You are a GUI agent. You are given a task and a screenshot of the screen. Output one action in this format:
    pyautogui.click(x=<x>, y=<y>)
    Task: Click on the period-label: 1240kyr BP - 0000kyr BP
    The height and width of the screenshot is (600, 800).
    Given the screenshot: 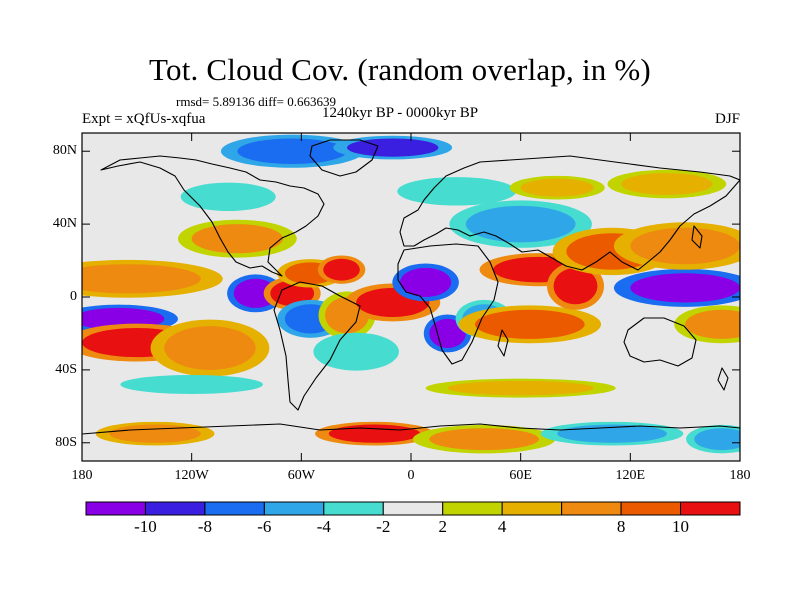 What is the action you would take?
    pyautogui.click(x=400, y=113)
    